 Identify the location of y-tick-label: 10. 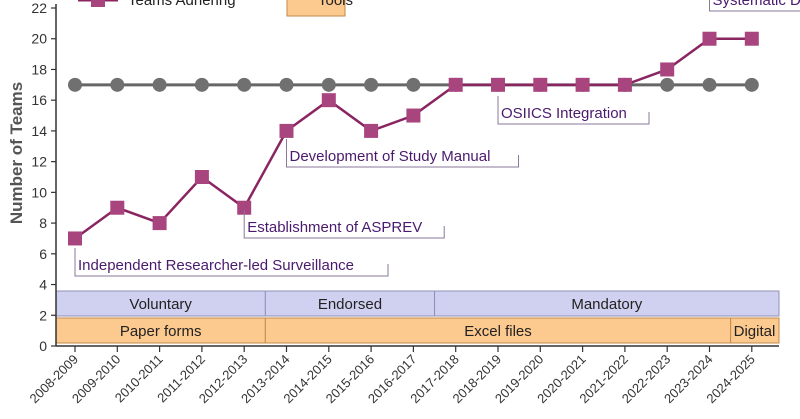
(39, 192).